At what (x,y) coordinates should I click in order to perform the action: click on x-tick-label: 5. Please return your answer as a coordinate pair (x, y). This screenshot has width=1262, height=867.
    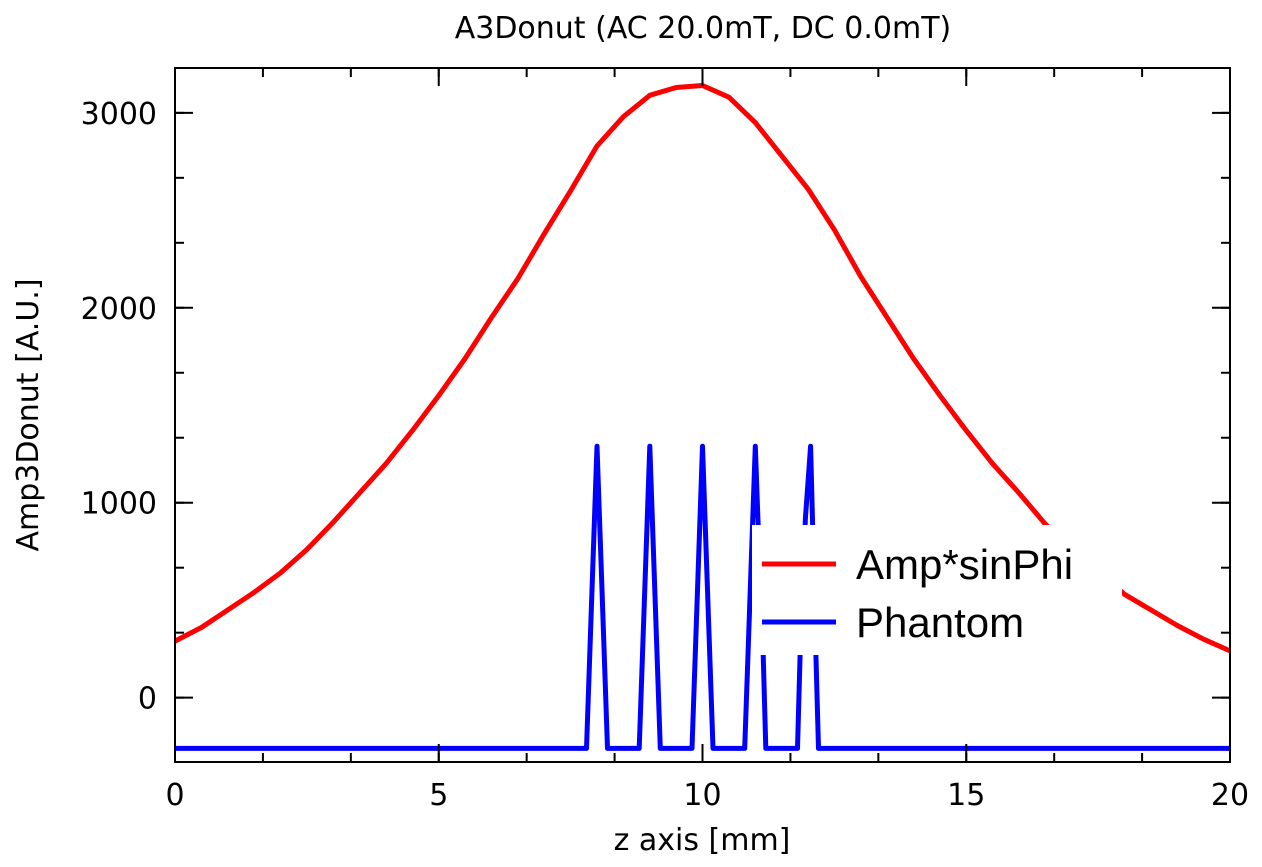
    Looking at the image, I should click on (438, 795).